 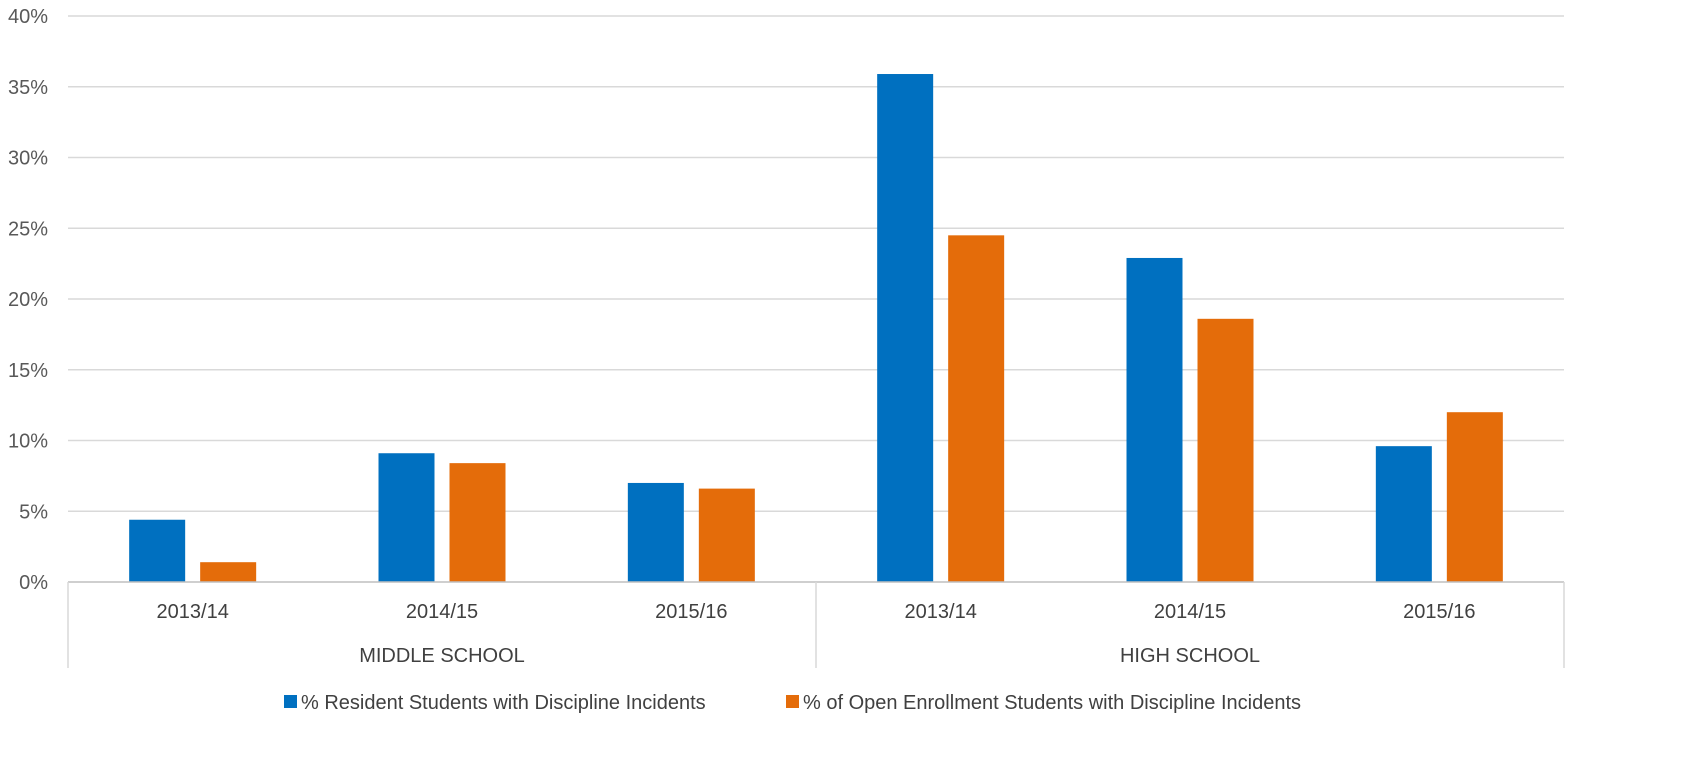 What do you see at coordinates (28, 159) in the screenshot?
I see `y-tick-label: 30%` at bounding box center [28, 159].